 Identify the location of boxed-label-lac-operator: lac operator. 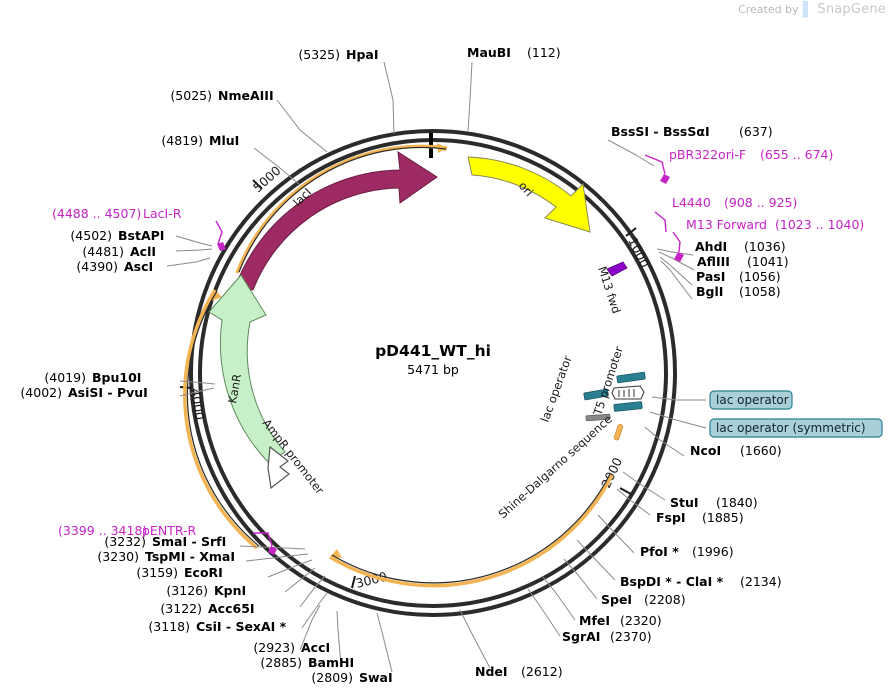
(751, 400).